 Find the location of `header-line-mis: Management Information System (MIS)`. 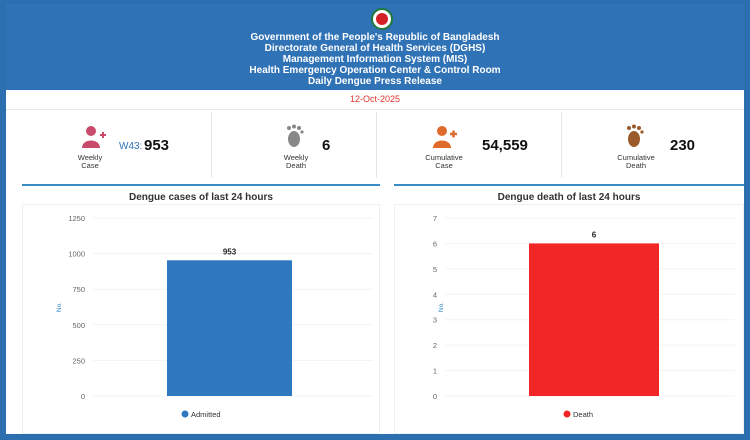

header-line-mis: Management Information System (MIS) is located at coordinates (375, 59).